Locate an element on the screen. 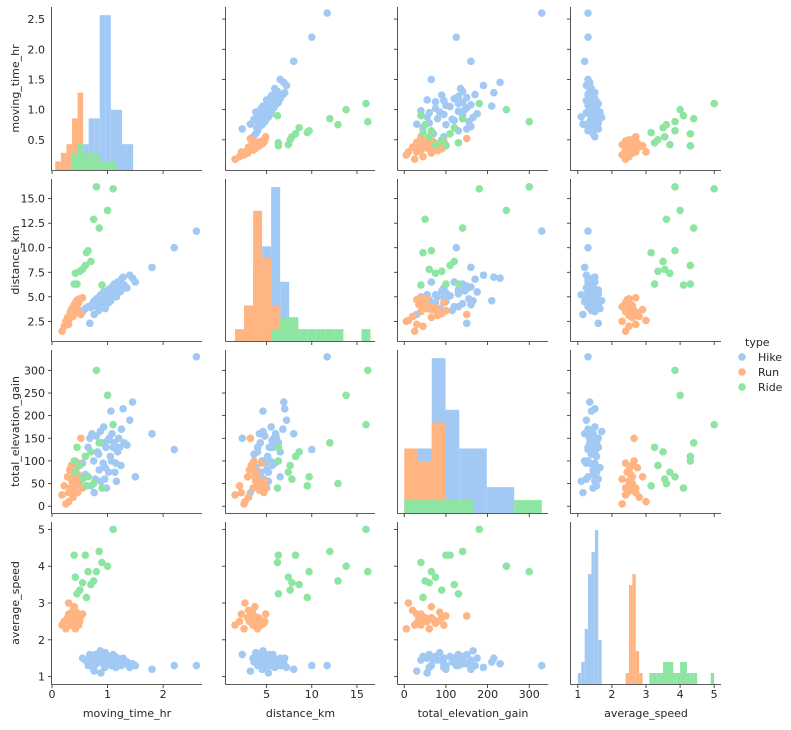 The height and width of the screenshot is (730, 791). x-tick-label: 1 is located at coordinates (577, 694).